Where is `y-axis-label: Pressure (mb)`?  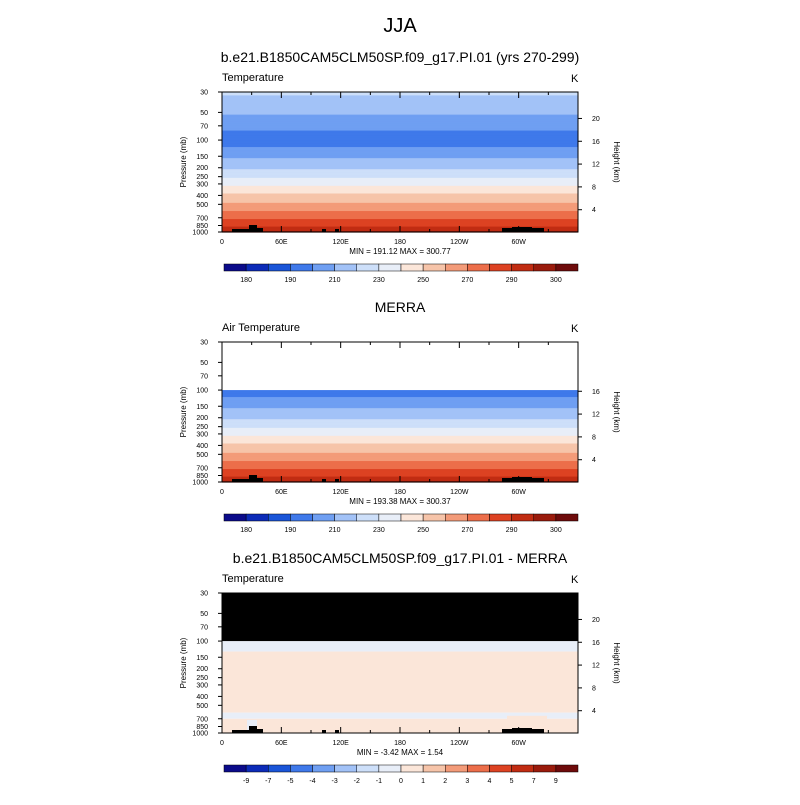 y-axis-label: Pressure (mb) is located at coordinates (183, 662).